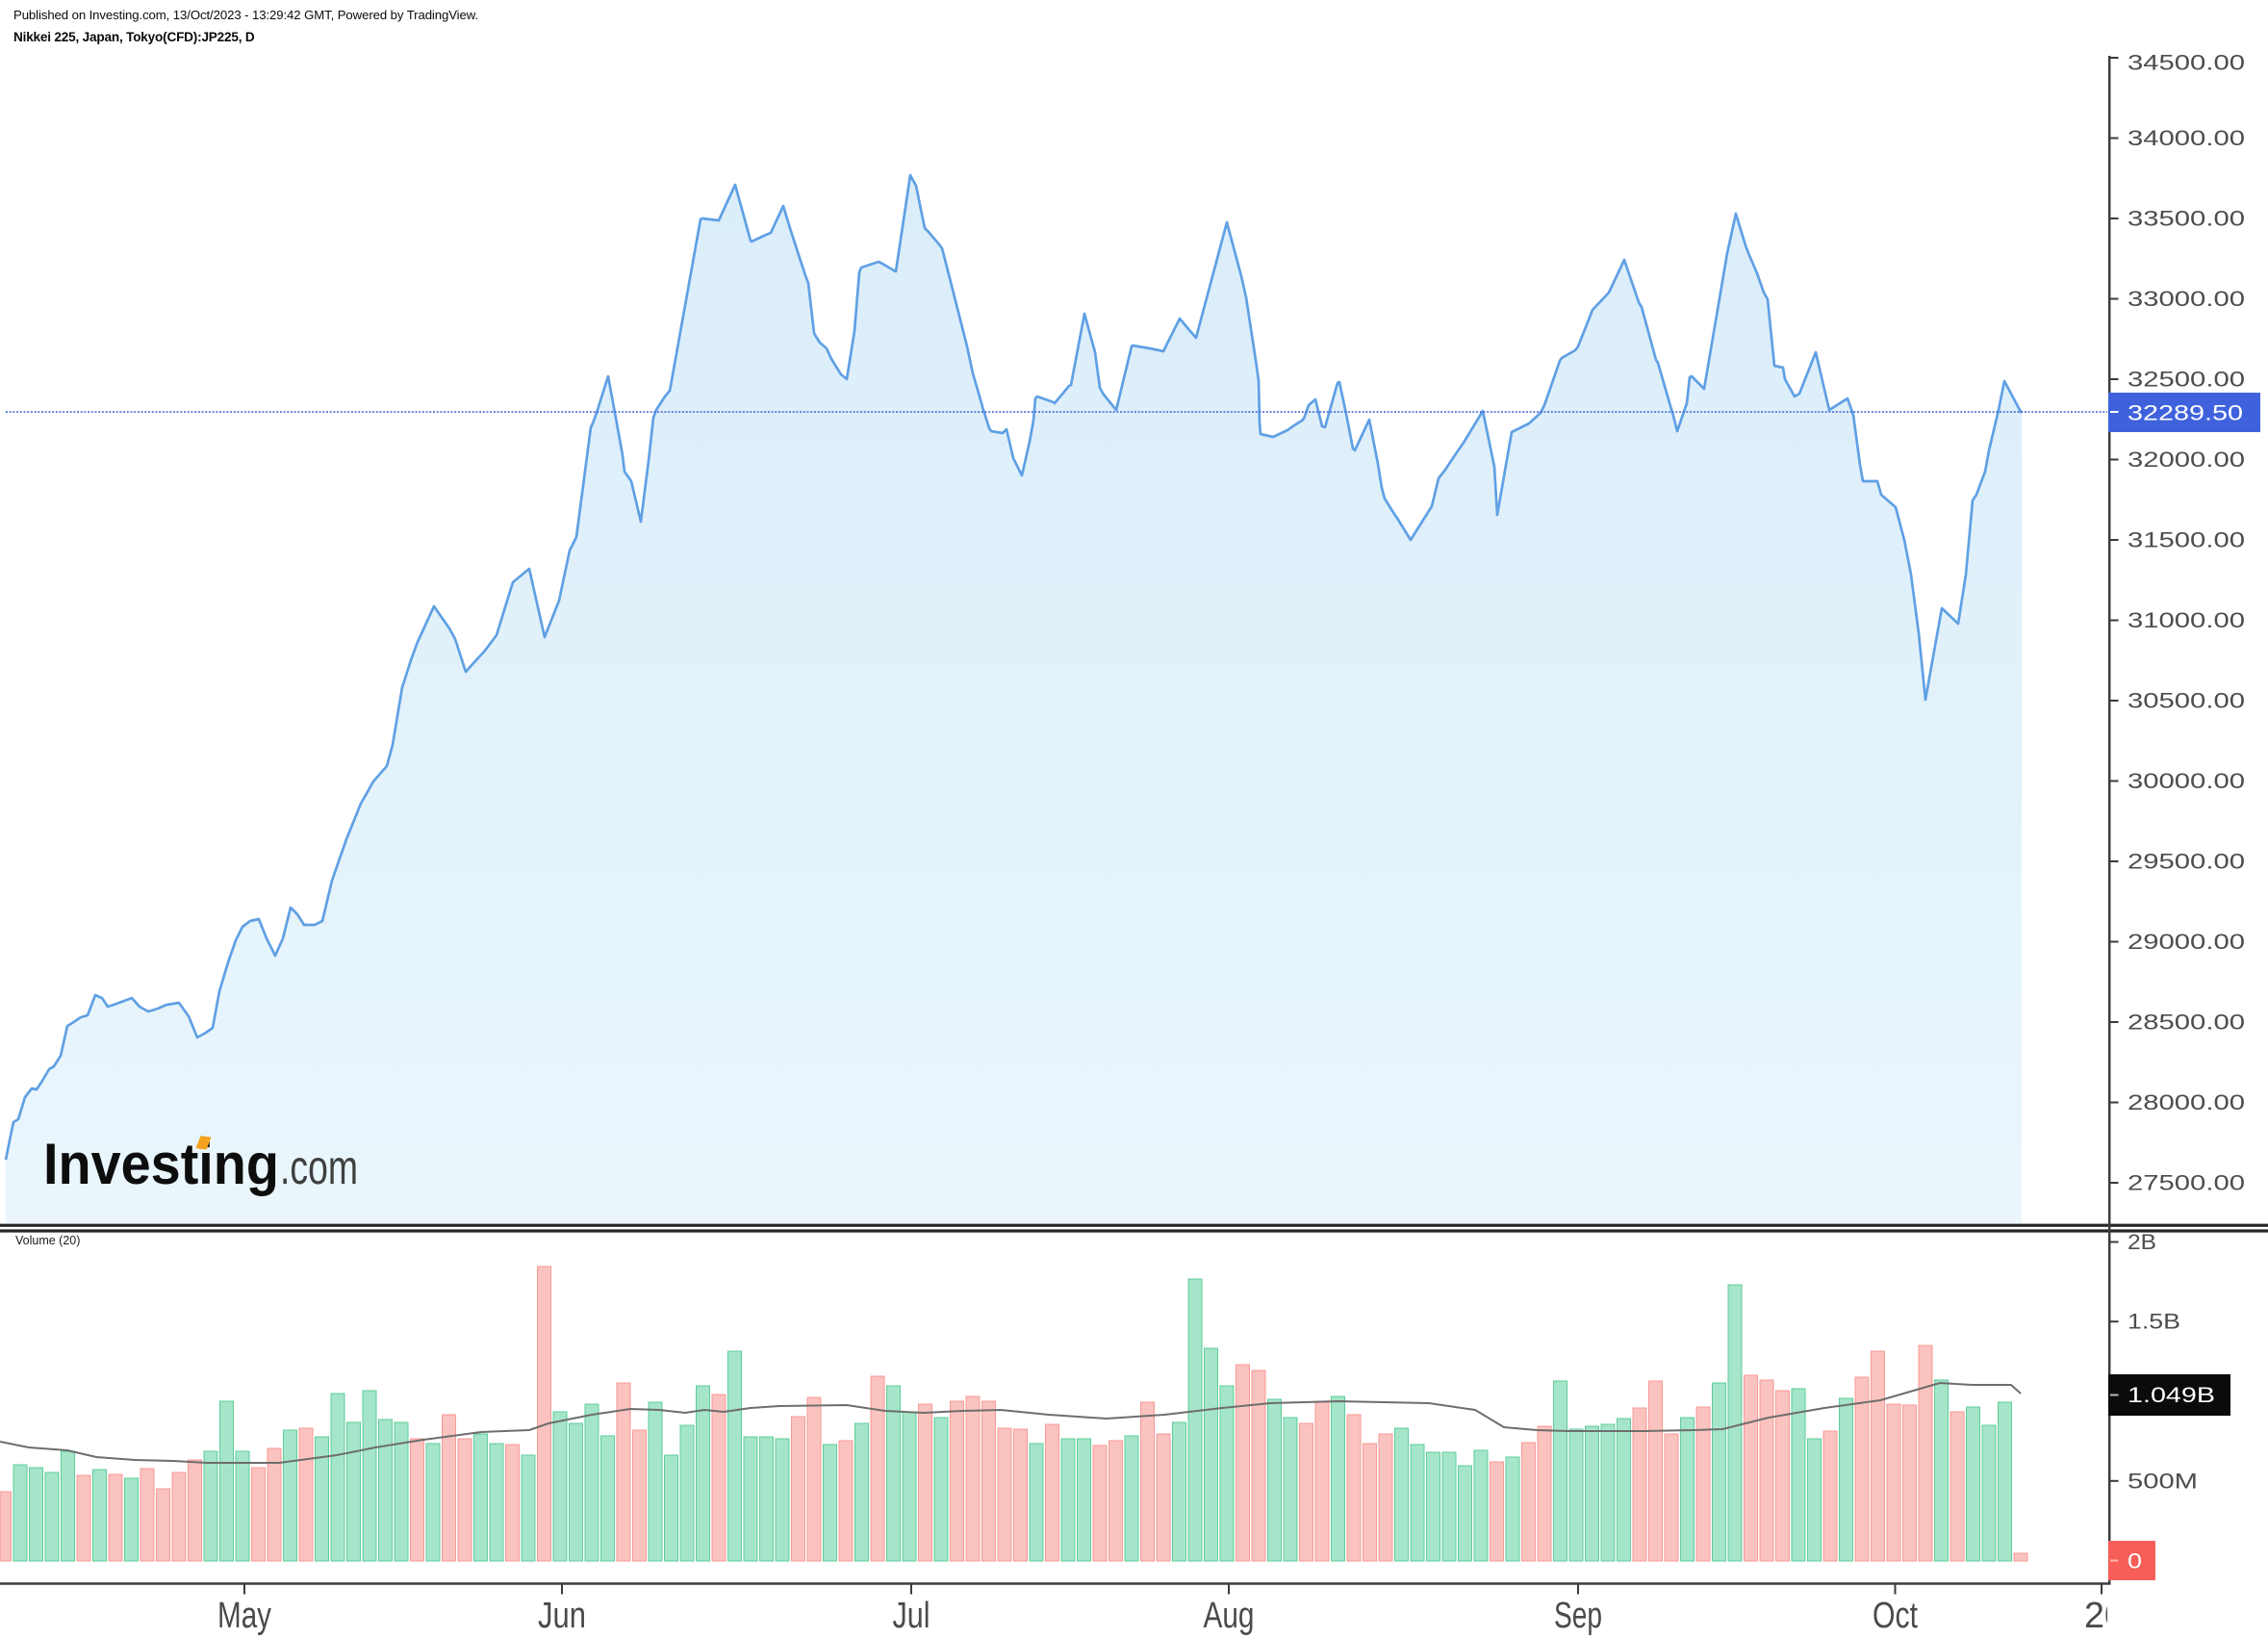  I want to click on svg-text: 28000.00, so click(2186, 1102).